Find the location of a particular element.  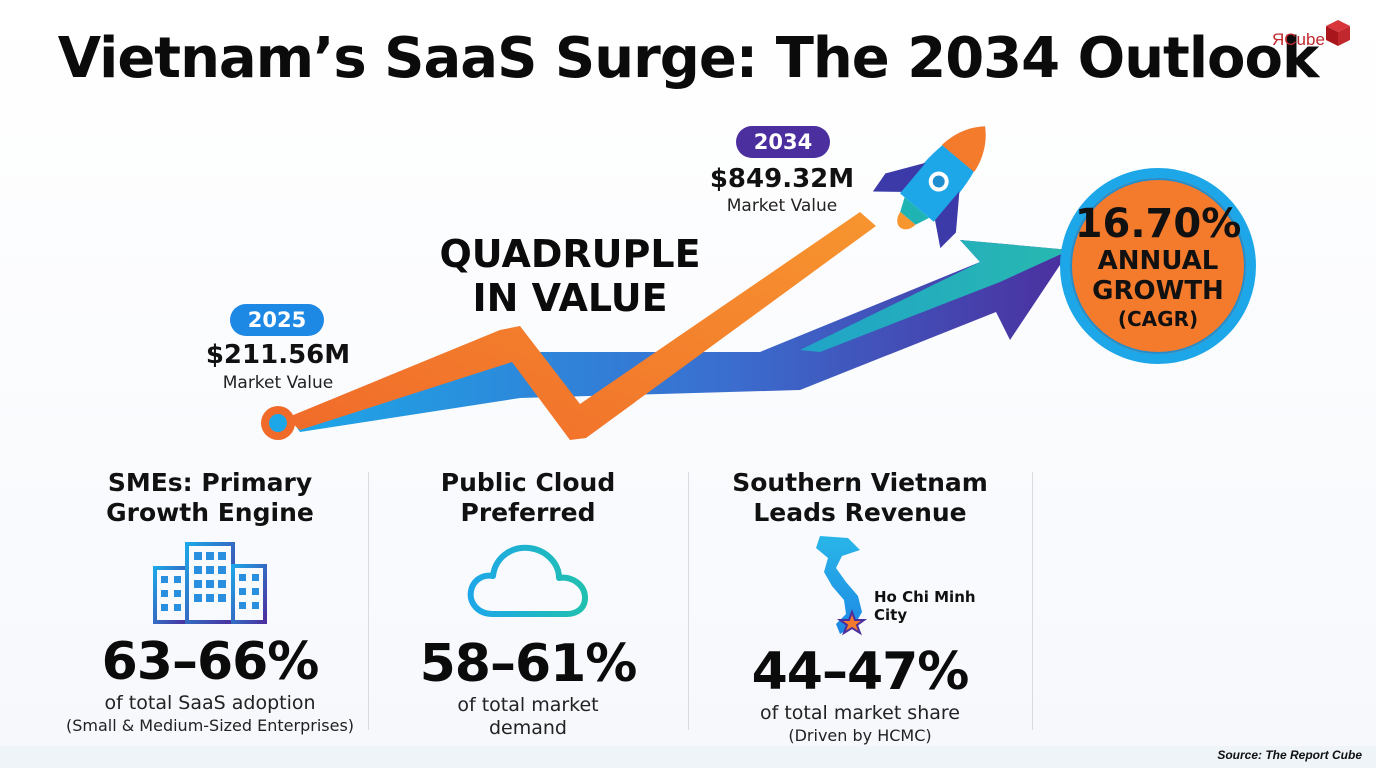

buildings-icon is located at coordinates (210, 584).